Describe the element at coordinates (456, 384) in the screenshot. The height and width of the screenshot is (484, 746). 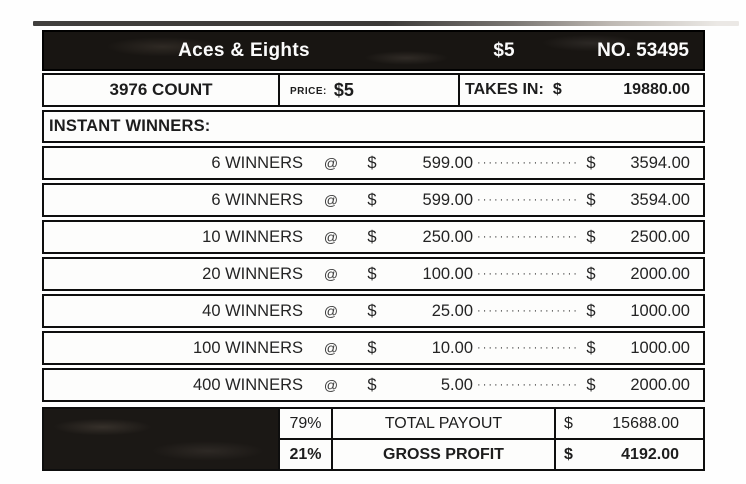
I see `winner-amount-each: 5.00` at that location.